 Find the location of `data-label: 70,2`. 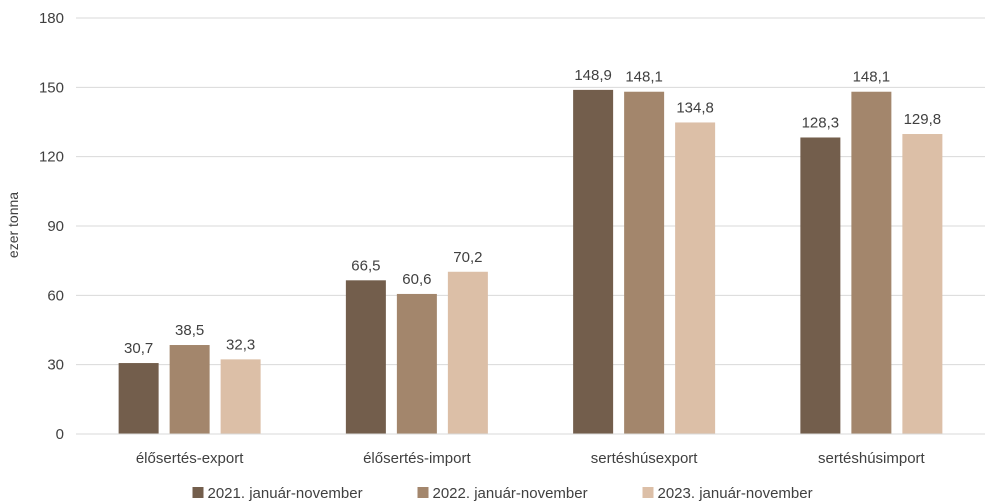

data-label: 70,2 is located at coordinates (467, 257).